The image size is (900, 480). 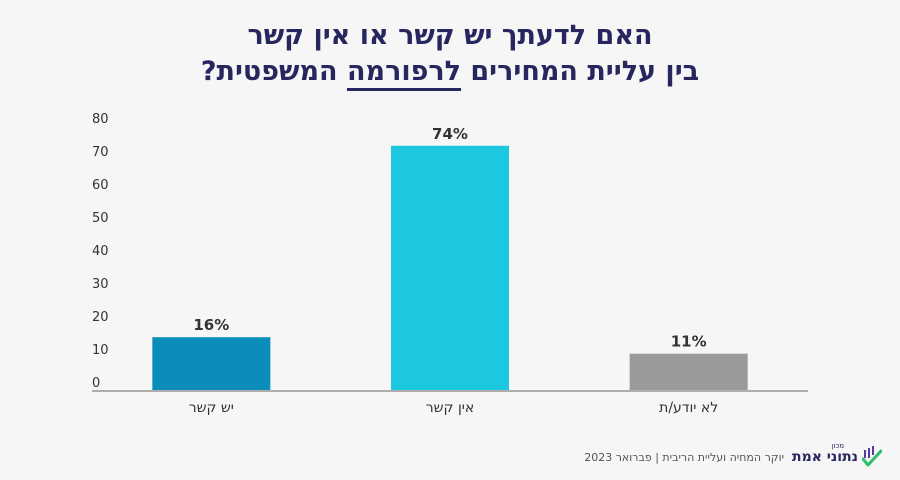 What do you see at coordinates (100, 317) in the screenshot?
I see `y-tick-label: 20` at bounding box center [100, 317].